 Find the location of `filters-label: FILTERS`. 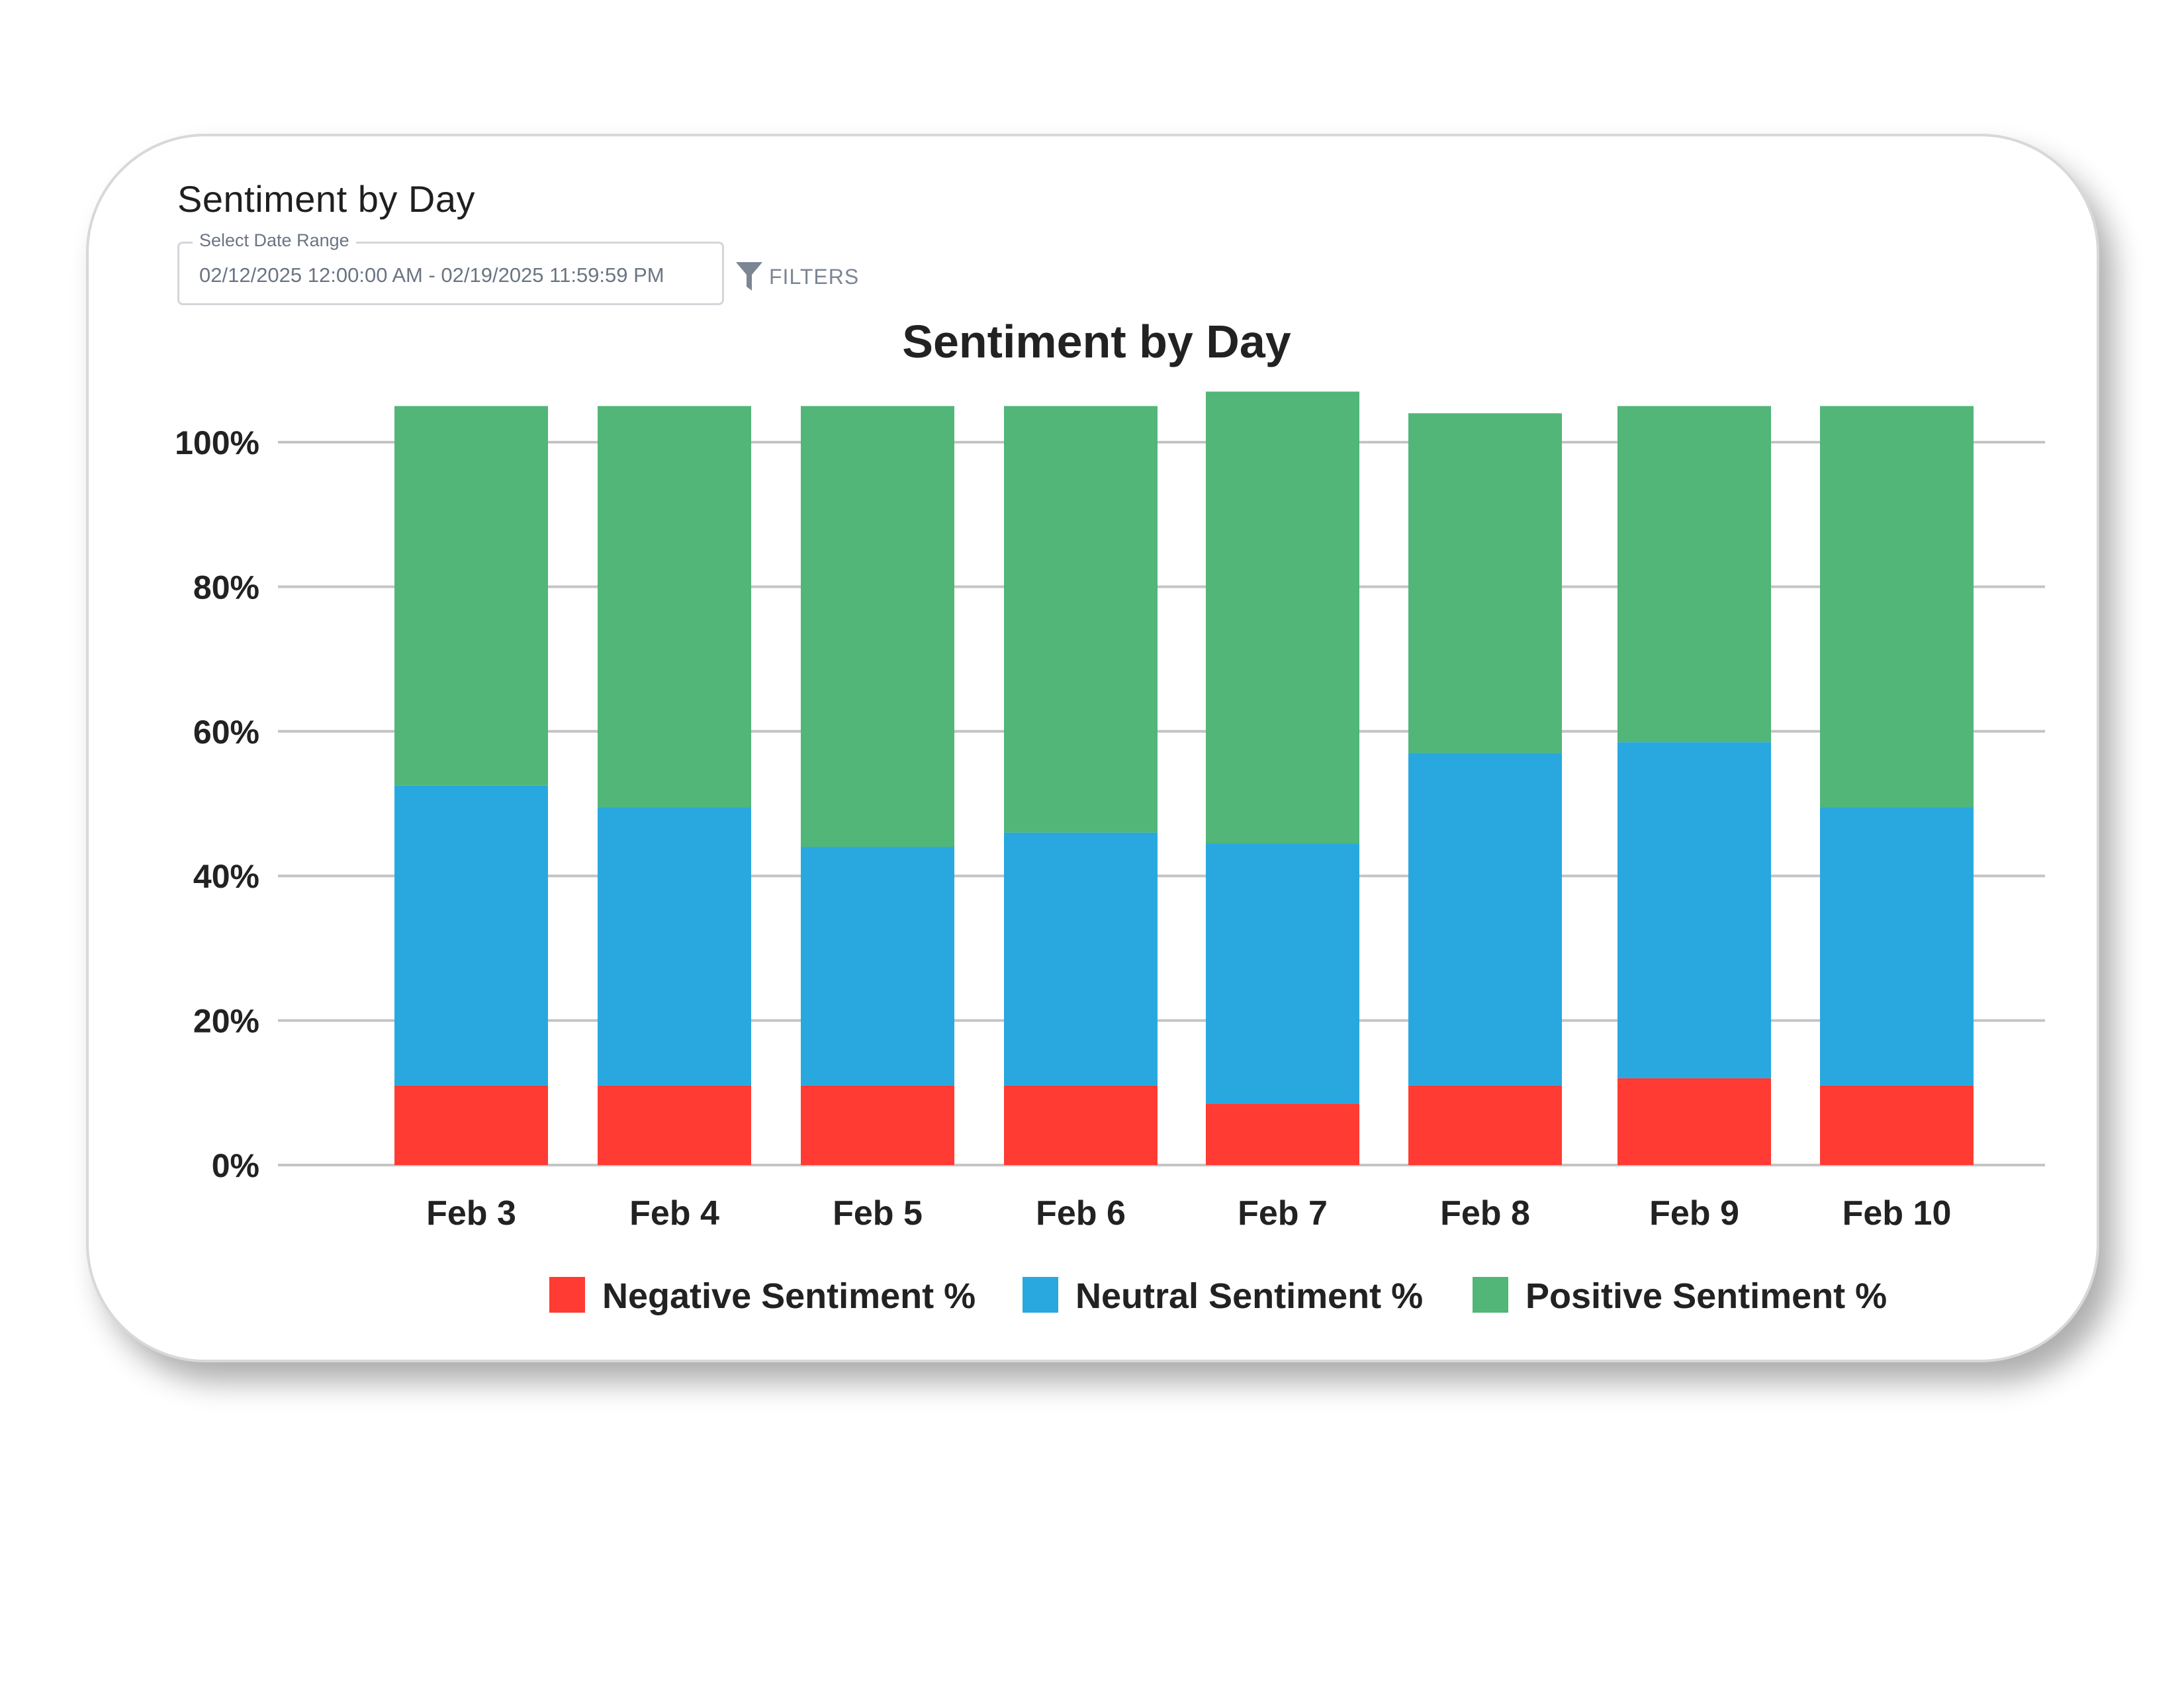

filters-label: FILTERS is located at coordinates (815, 276).